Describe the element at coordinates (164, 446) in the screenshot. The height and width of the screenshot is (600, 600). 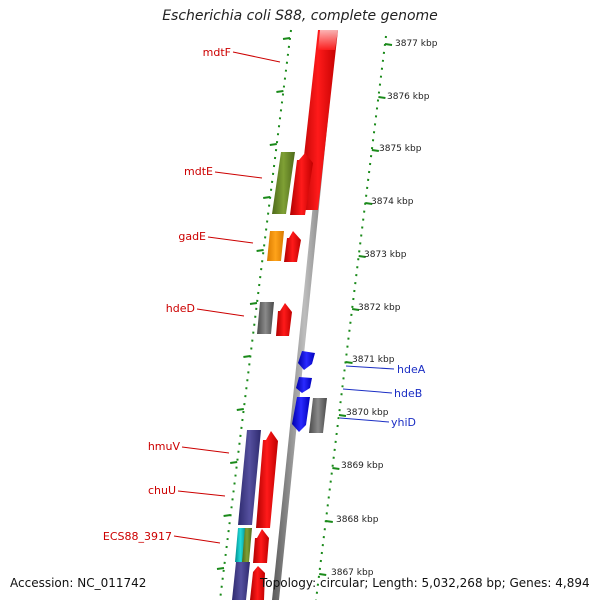
I see `gene-label-hmuV: hmuV` at that location.